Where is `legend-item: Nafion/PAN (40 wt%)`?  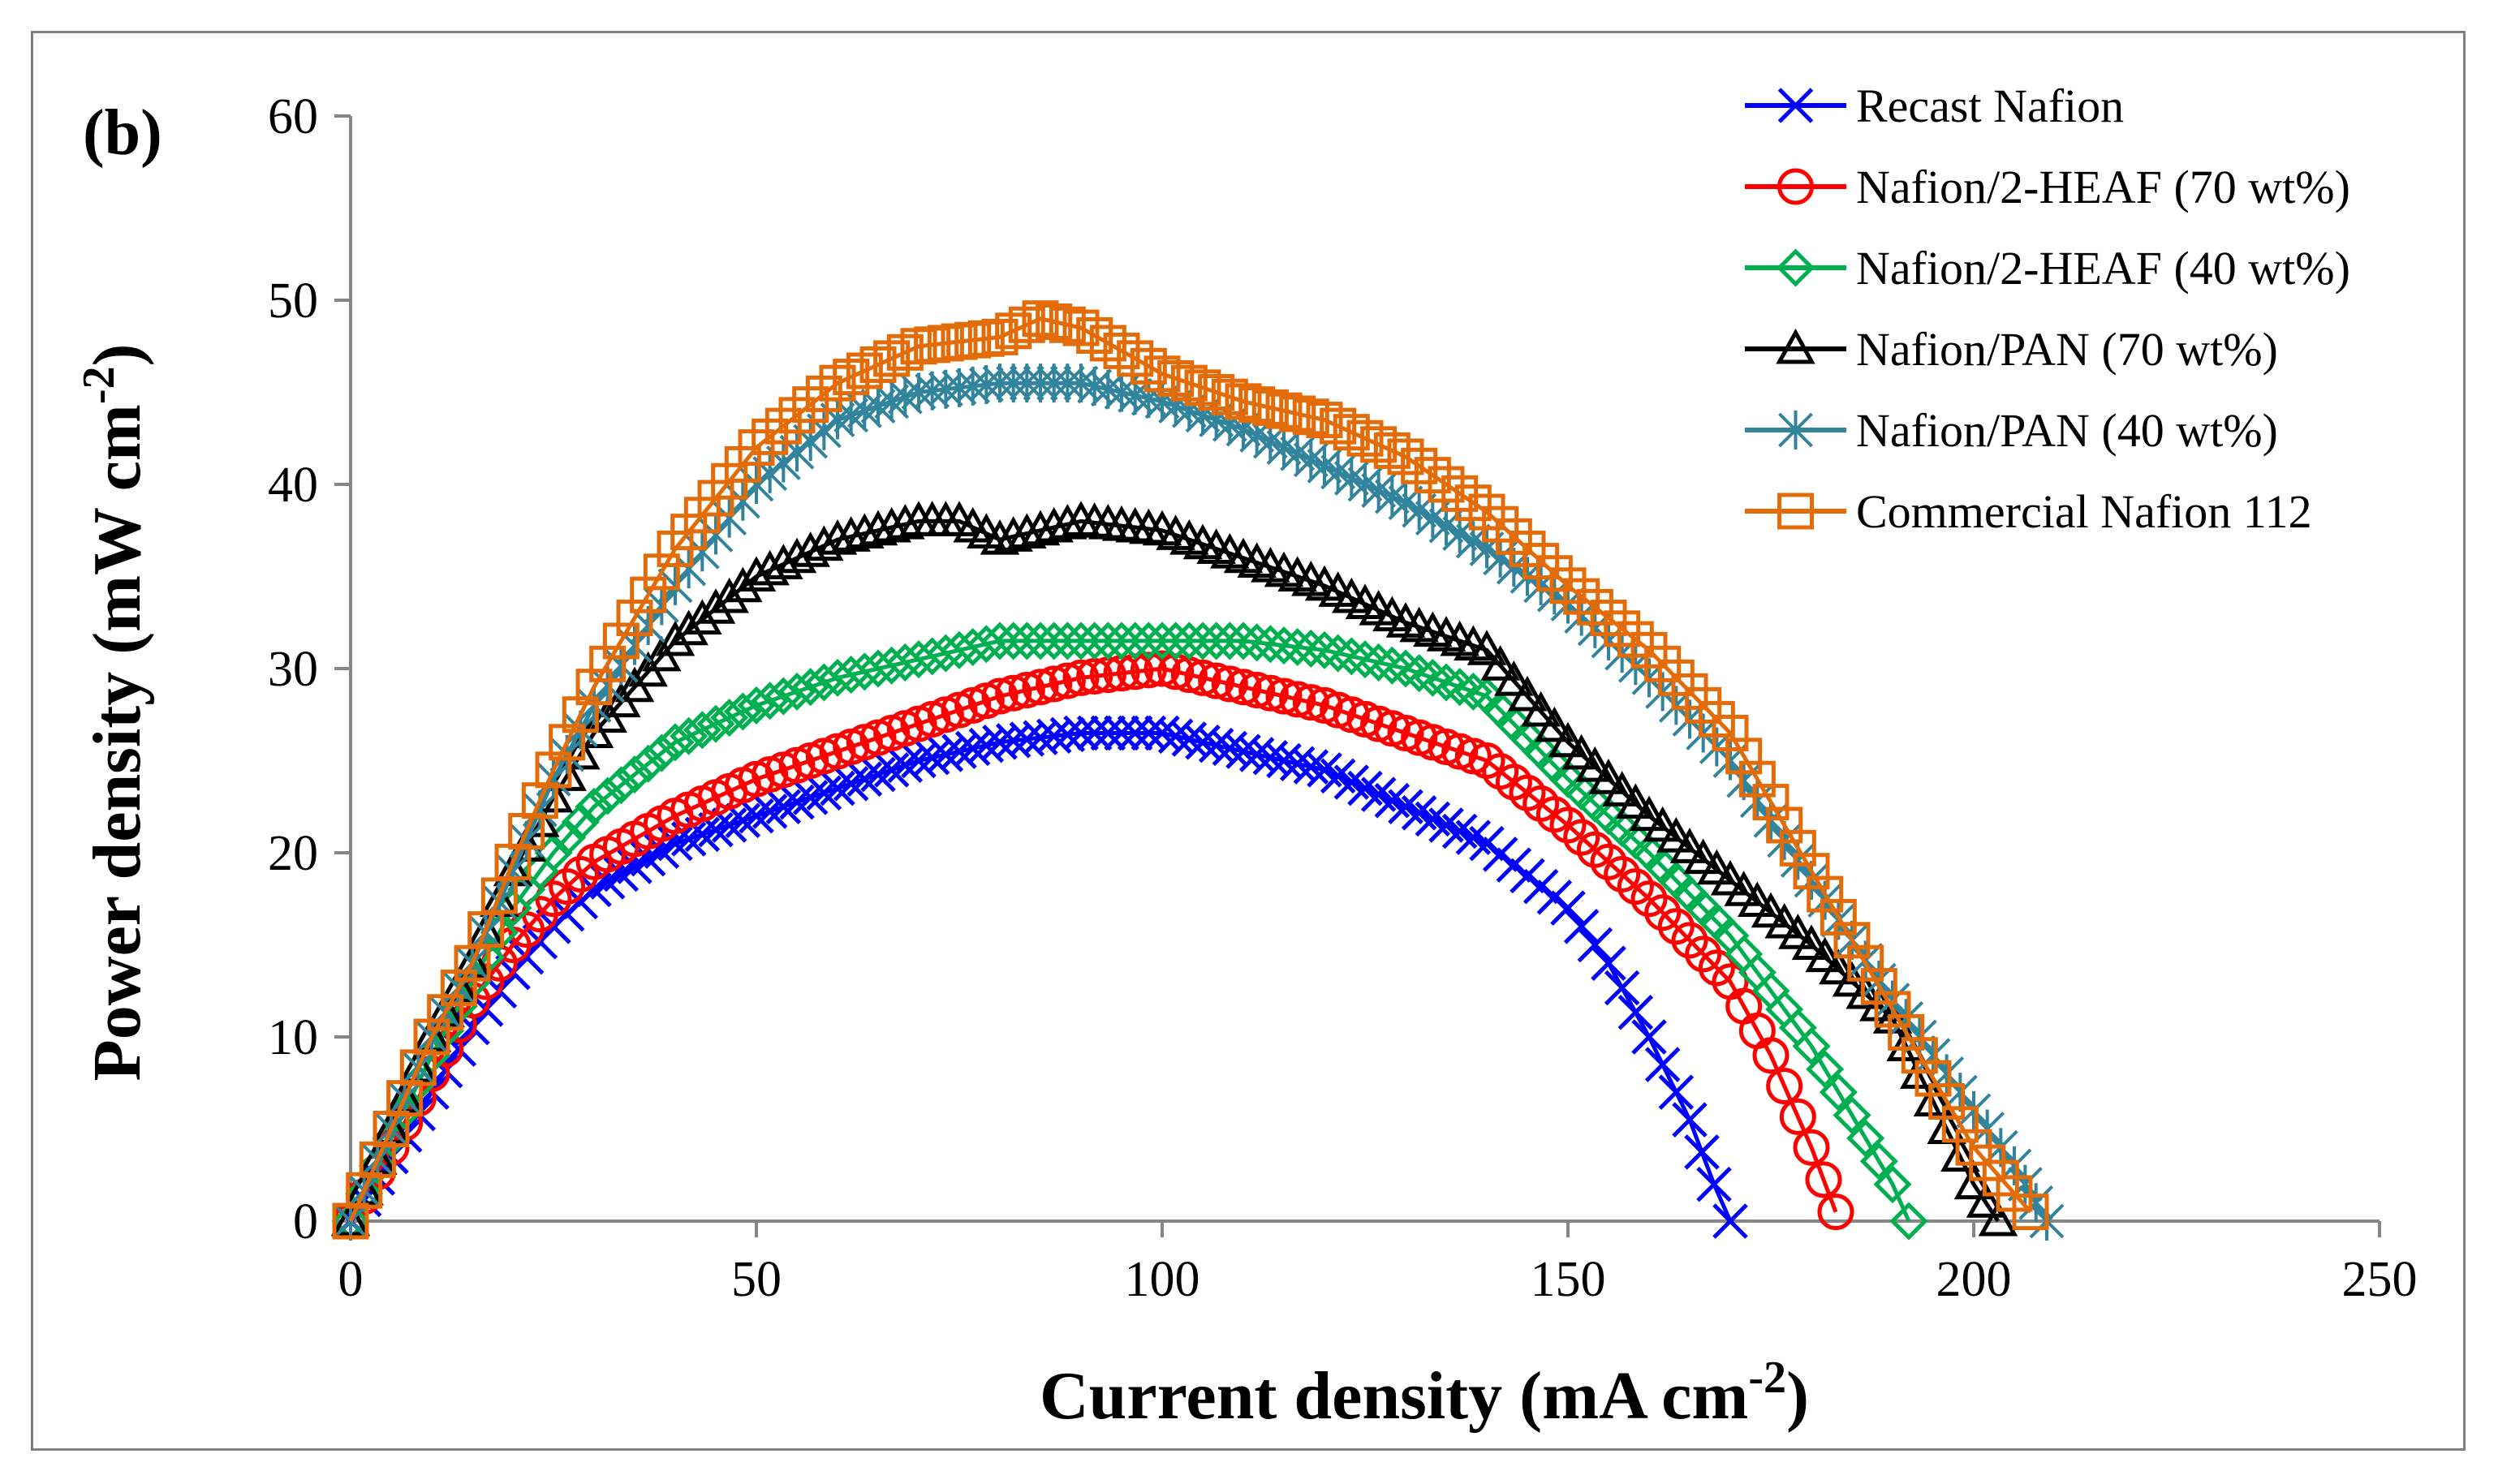 legend-item: Nafion/PAN (40 wt%) is located at coordinates (2012, 431).